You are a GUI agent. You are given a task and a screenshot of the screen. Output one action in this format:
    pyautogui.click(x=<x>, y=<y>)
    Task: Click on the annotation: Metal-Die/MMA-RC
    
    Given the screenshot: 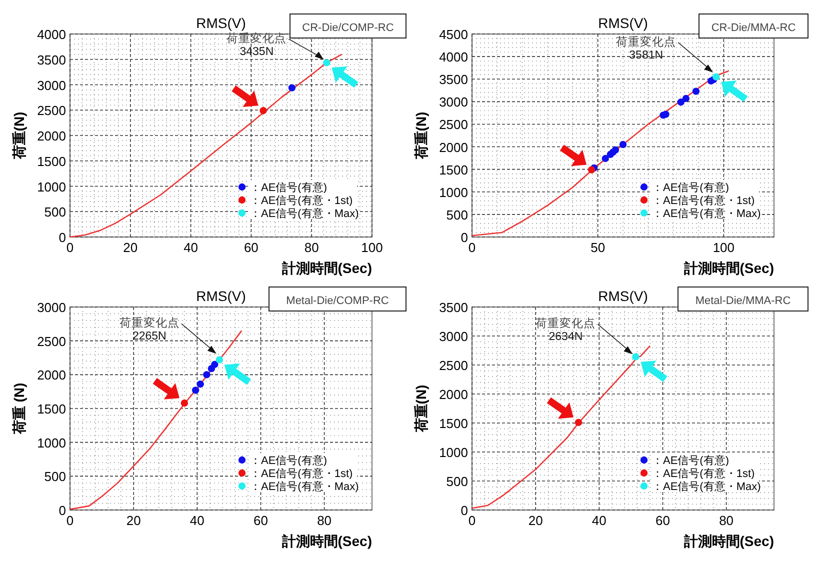 What is the action you would take?
    pyautogui.click(x=743, y=301)
    